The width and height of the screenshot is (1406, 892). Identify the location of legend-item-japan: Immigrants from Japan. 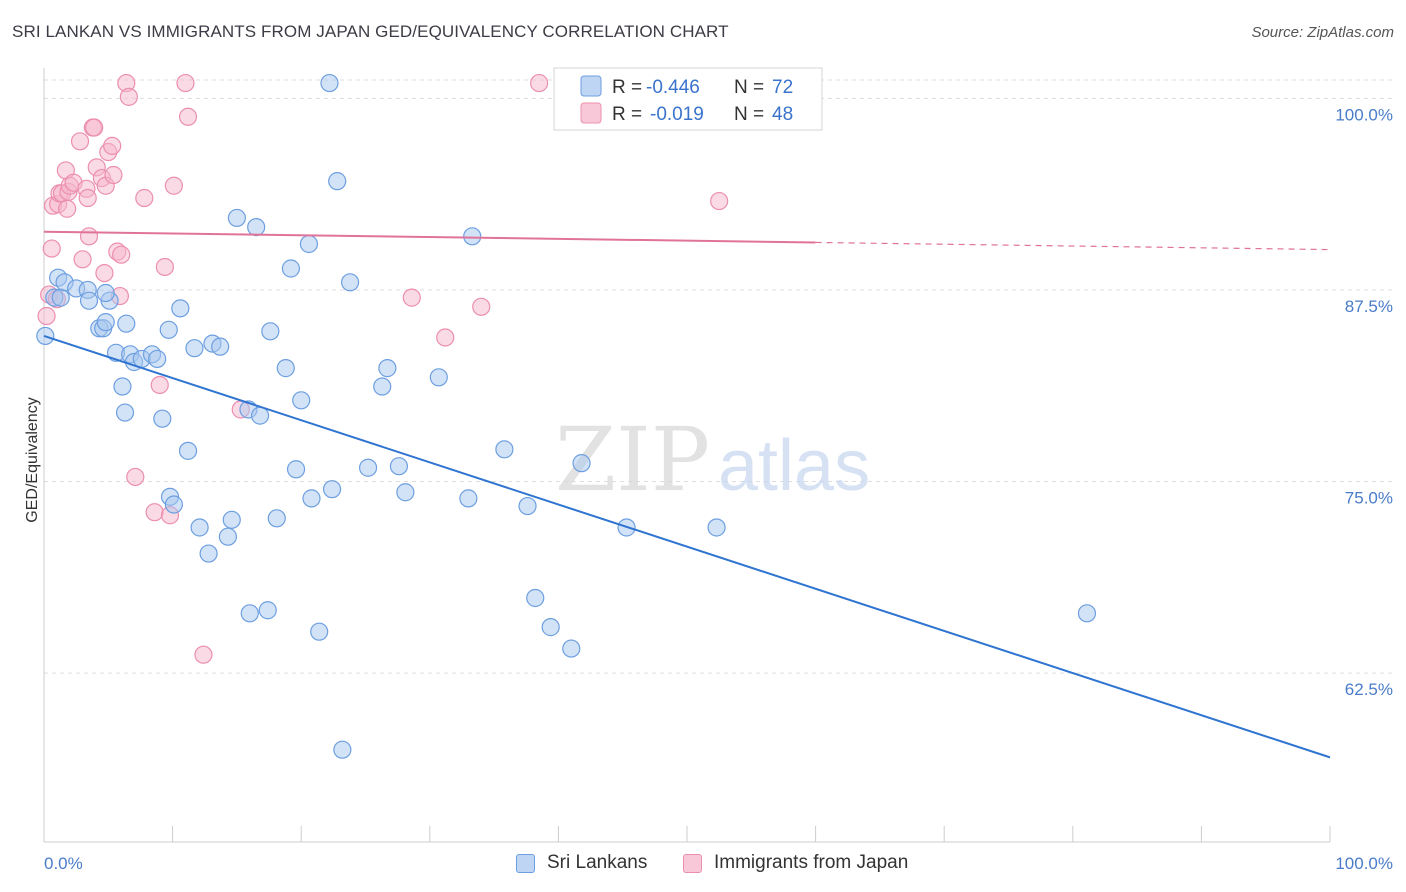
(795, 863).